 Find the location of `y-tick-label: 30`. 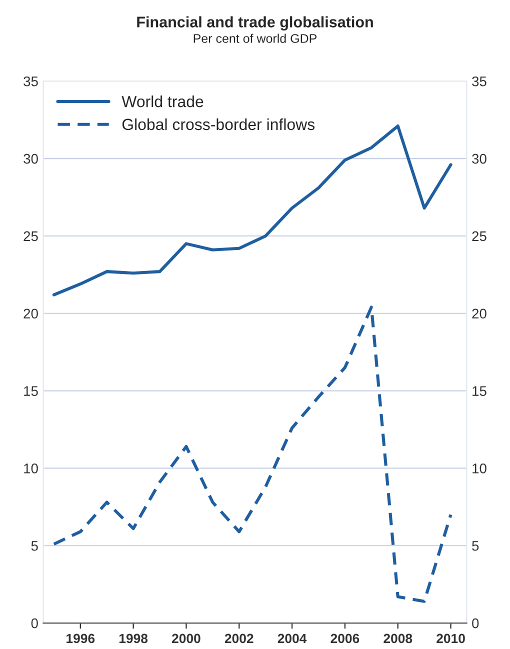

y-tick-label: 30 is located at coordinates (31, 159).